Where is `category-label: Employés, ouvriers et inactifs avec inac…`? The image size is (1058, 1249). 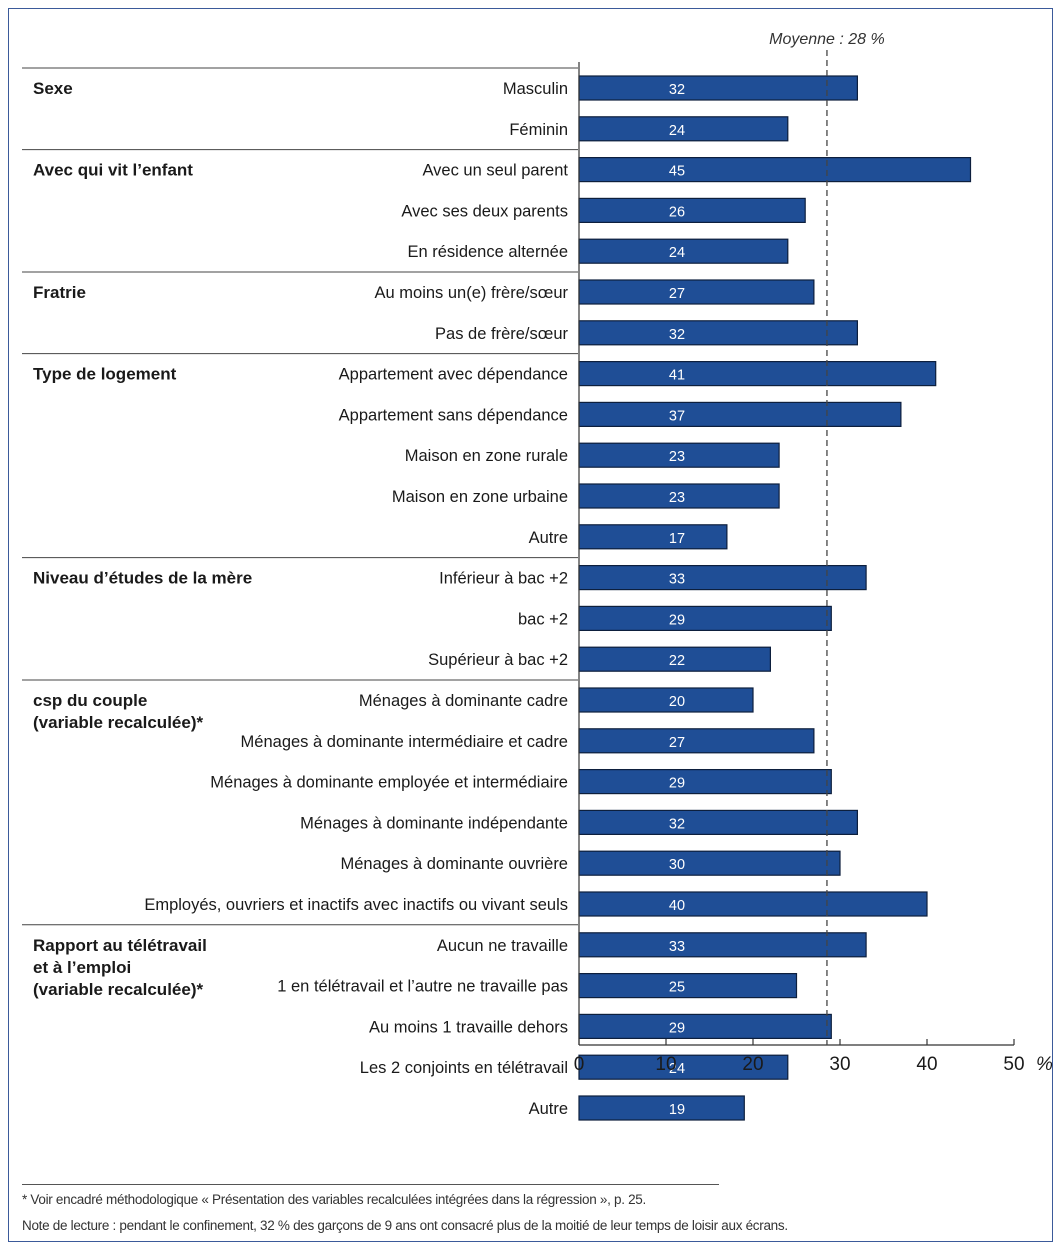
category-label: Employés, ouvriers et inactifs avec inac… is located at coordinates (356, 905).